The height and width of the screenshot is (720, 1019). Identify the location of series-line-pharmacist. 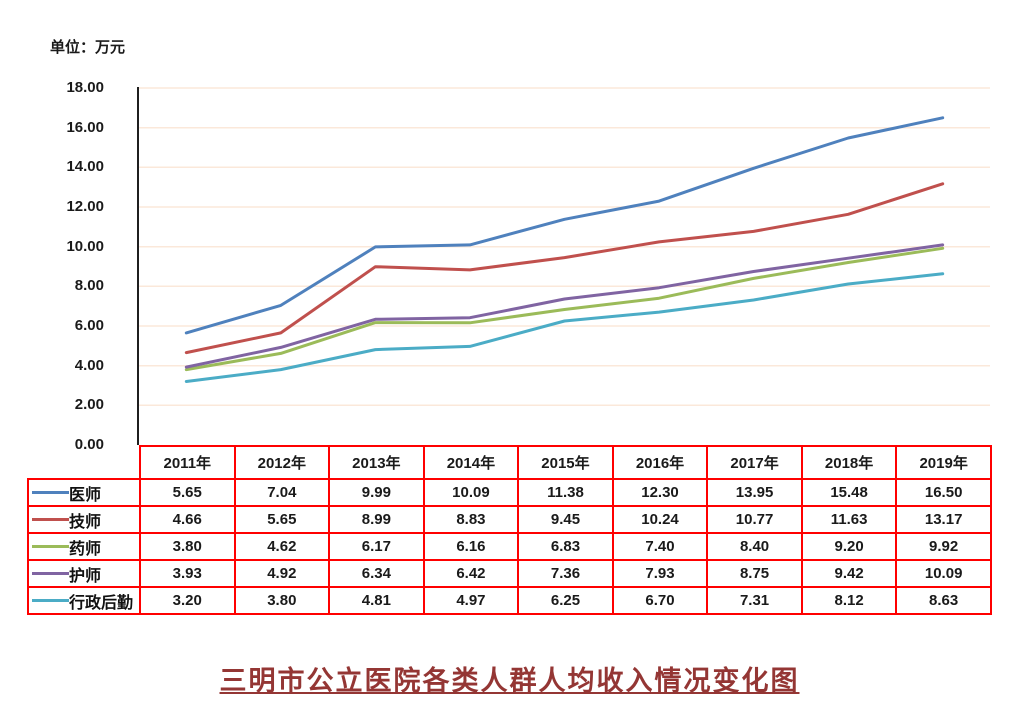
(564, 309).